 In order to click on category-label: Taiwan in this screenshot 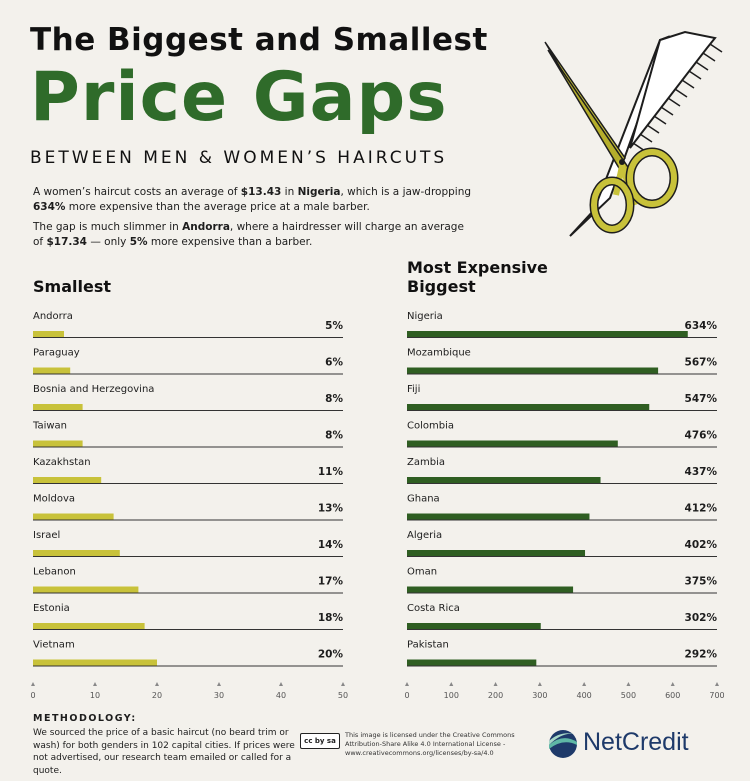, I will do `click(49, 426)`.